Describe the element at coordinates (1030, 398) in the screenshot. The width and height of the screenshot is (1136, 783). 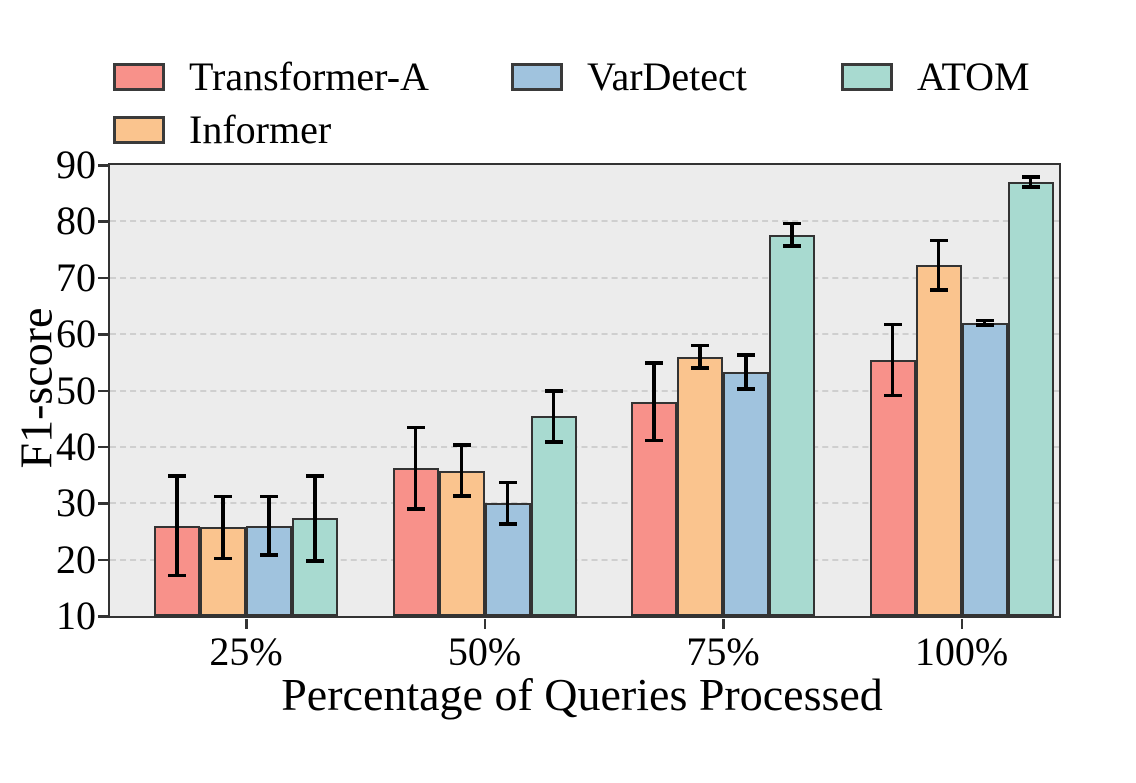
I see `bar-atom-100%` at that location.